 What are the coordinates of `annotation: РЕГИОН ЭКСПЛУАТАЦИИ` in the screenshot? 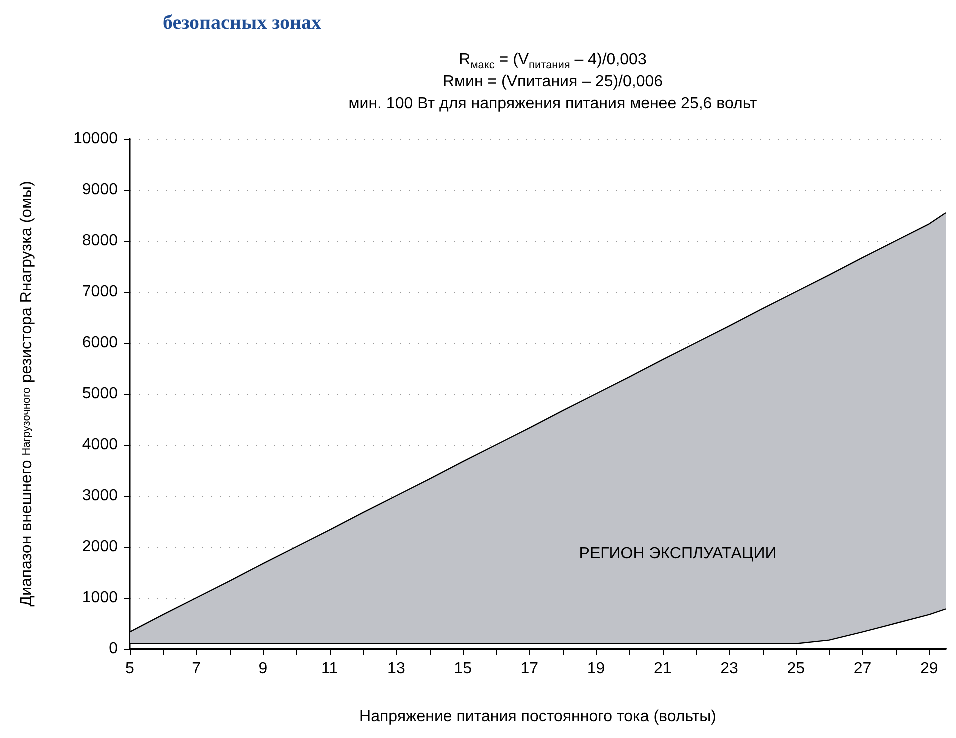 It's located at (678, 554).